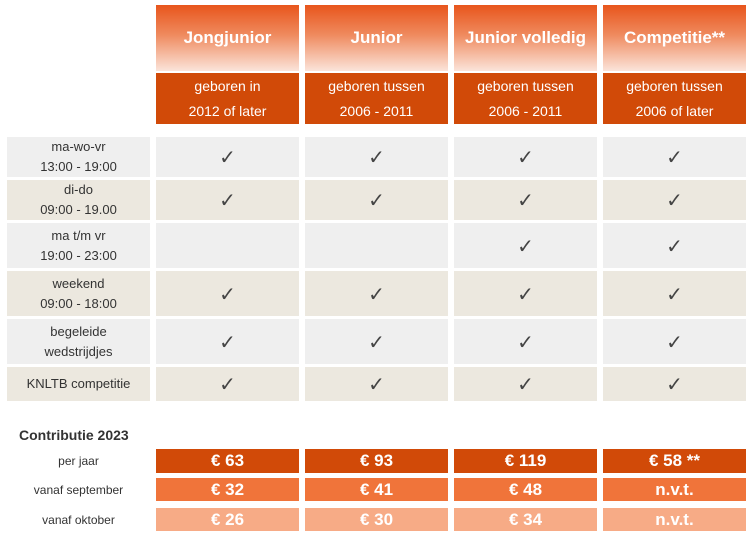 The image size is (752, 537). I want to click on header-competitie: Competitie**, so click(674, 38).